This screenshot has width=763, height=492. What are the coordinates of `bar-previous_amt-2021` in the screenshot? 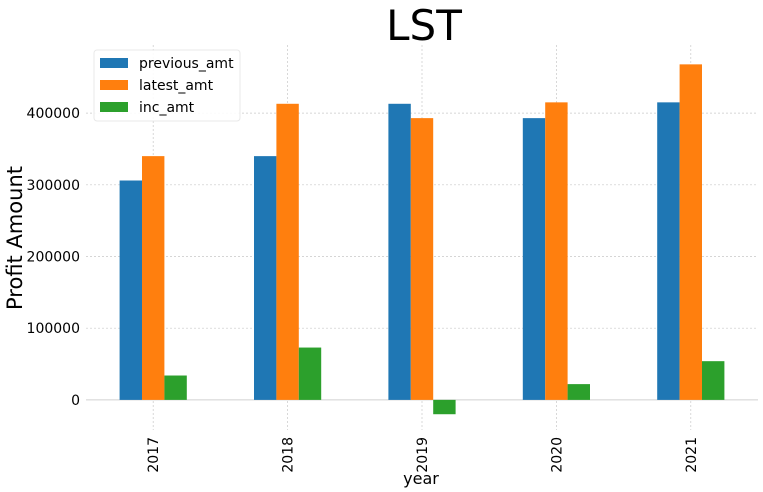 It's located at (668, 251).